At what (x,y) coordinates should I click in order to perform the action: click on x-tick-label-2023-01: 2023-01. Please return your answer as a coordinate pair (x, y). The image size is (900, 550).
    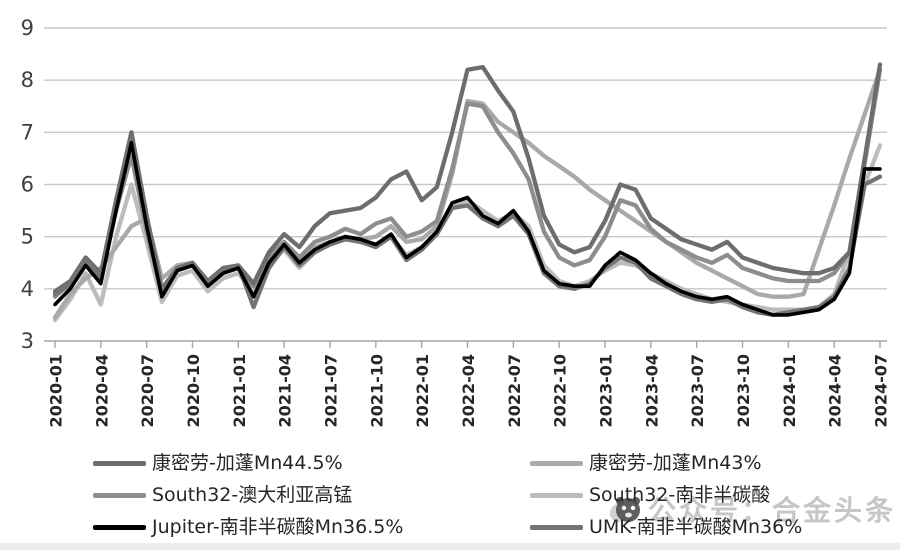
    Looking at the image, I should click on (606, 390).